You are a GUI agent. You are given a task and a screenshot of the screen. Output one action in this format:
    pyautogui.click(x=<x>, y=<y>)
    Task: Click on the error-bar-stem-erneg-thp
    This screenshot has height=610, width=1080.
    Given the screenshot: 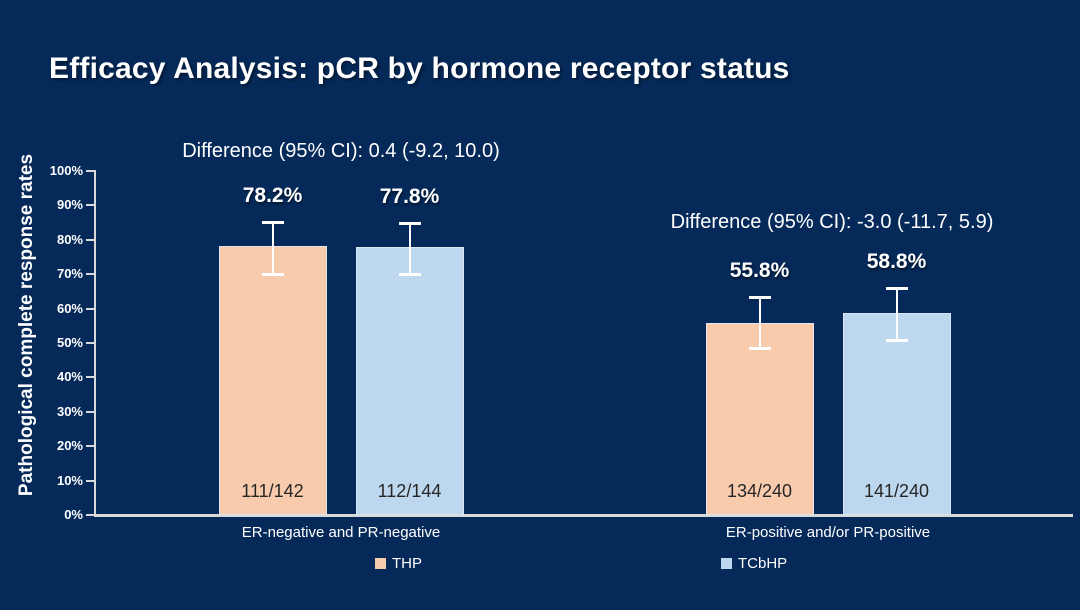 What is the action you would take?
    pyautogui.click(x=272, y=247)
    